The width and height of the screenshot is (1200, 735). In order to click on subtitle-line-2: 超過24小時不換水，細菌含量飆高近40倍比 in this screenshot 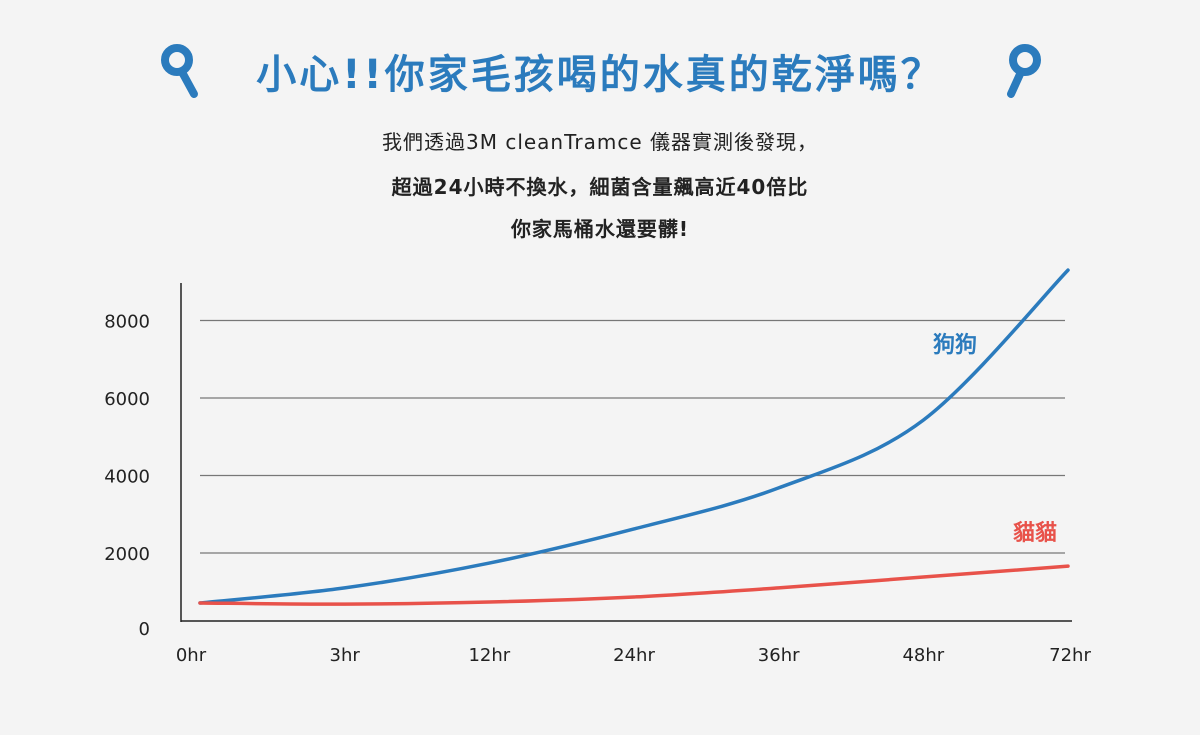, I will do `click(600, 187)`.